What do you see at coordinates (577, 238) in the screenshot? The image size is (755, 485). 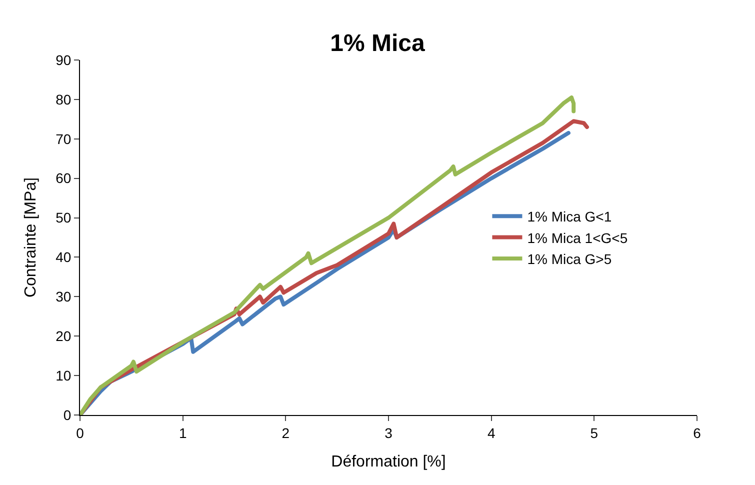 I see `legend-label: 1% Mica 1<G<5` at bounding box center [577, 238].